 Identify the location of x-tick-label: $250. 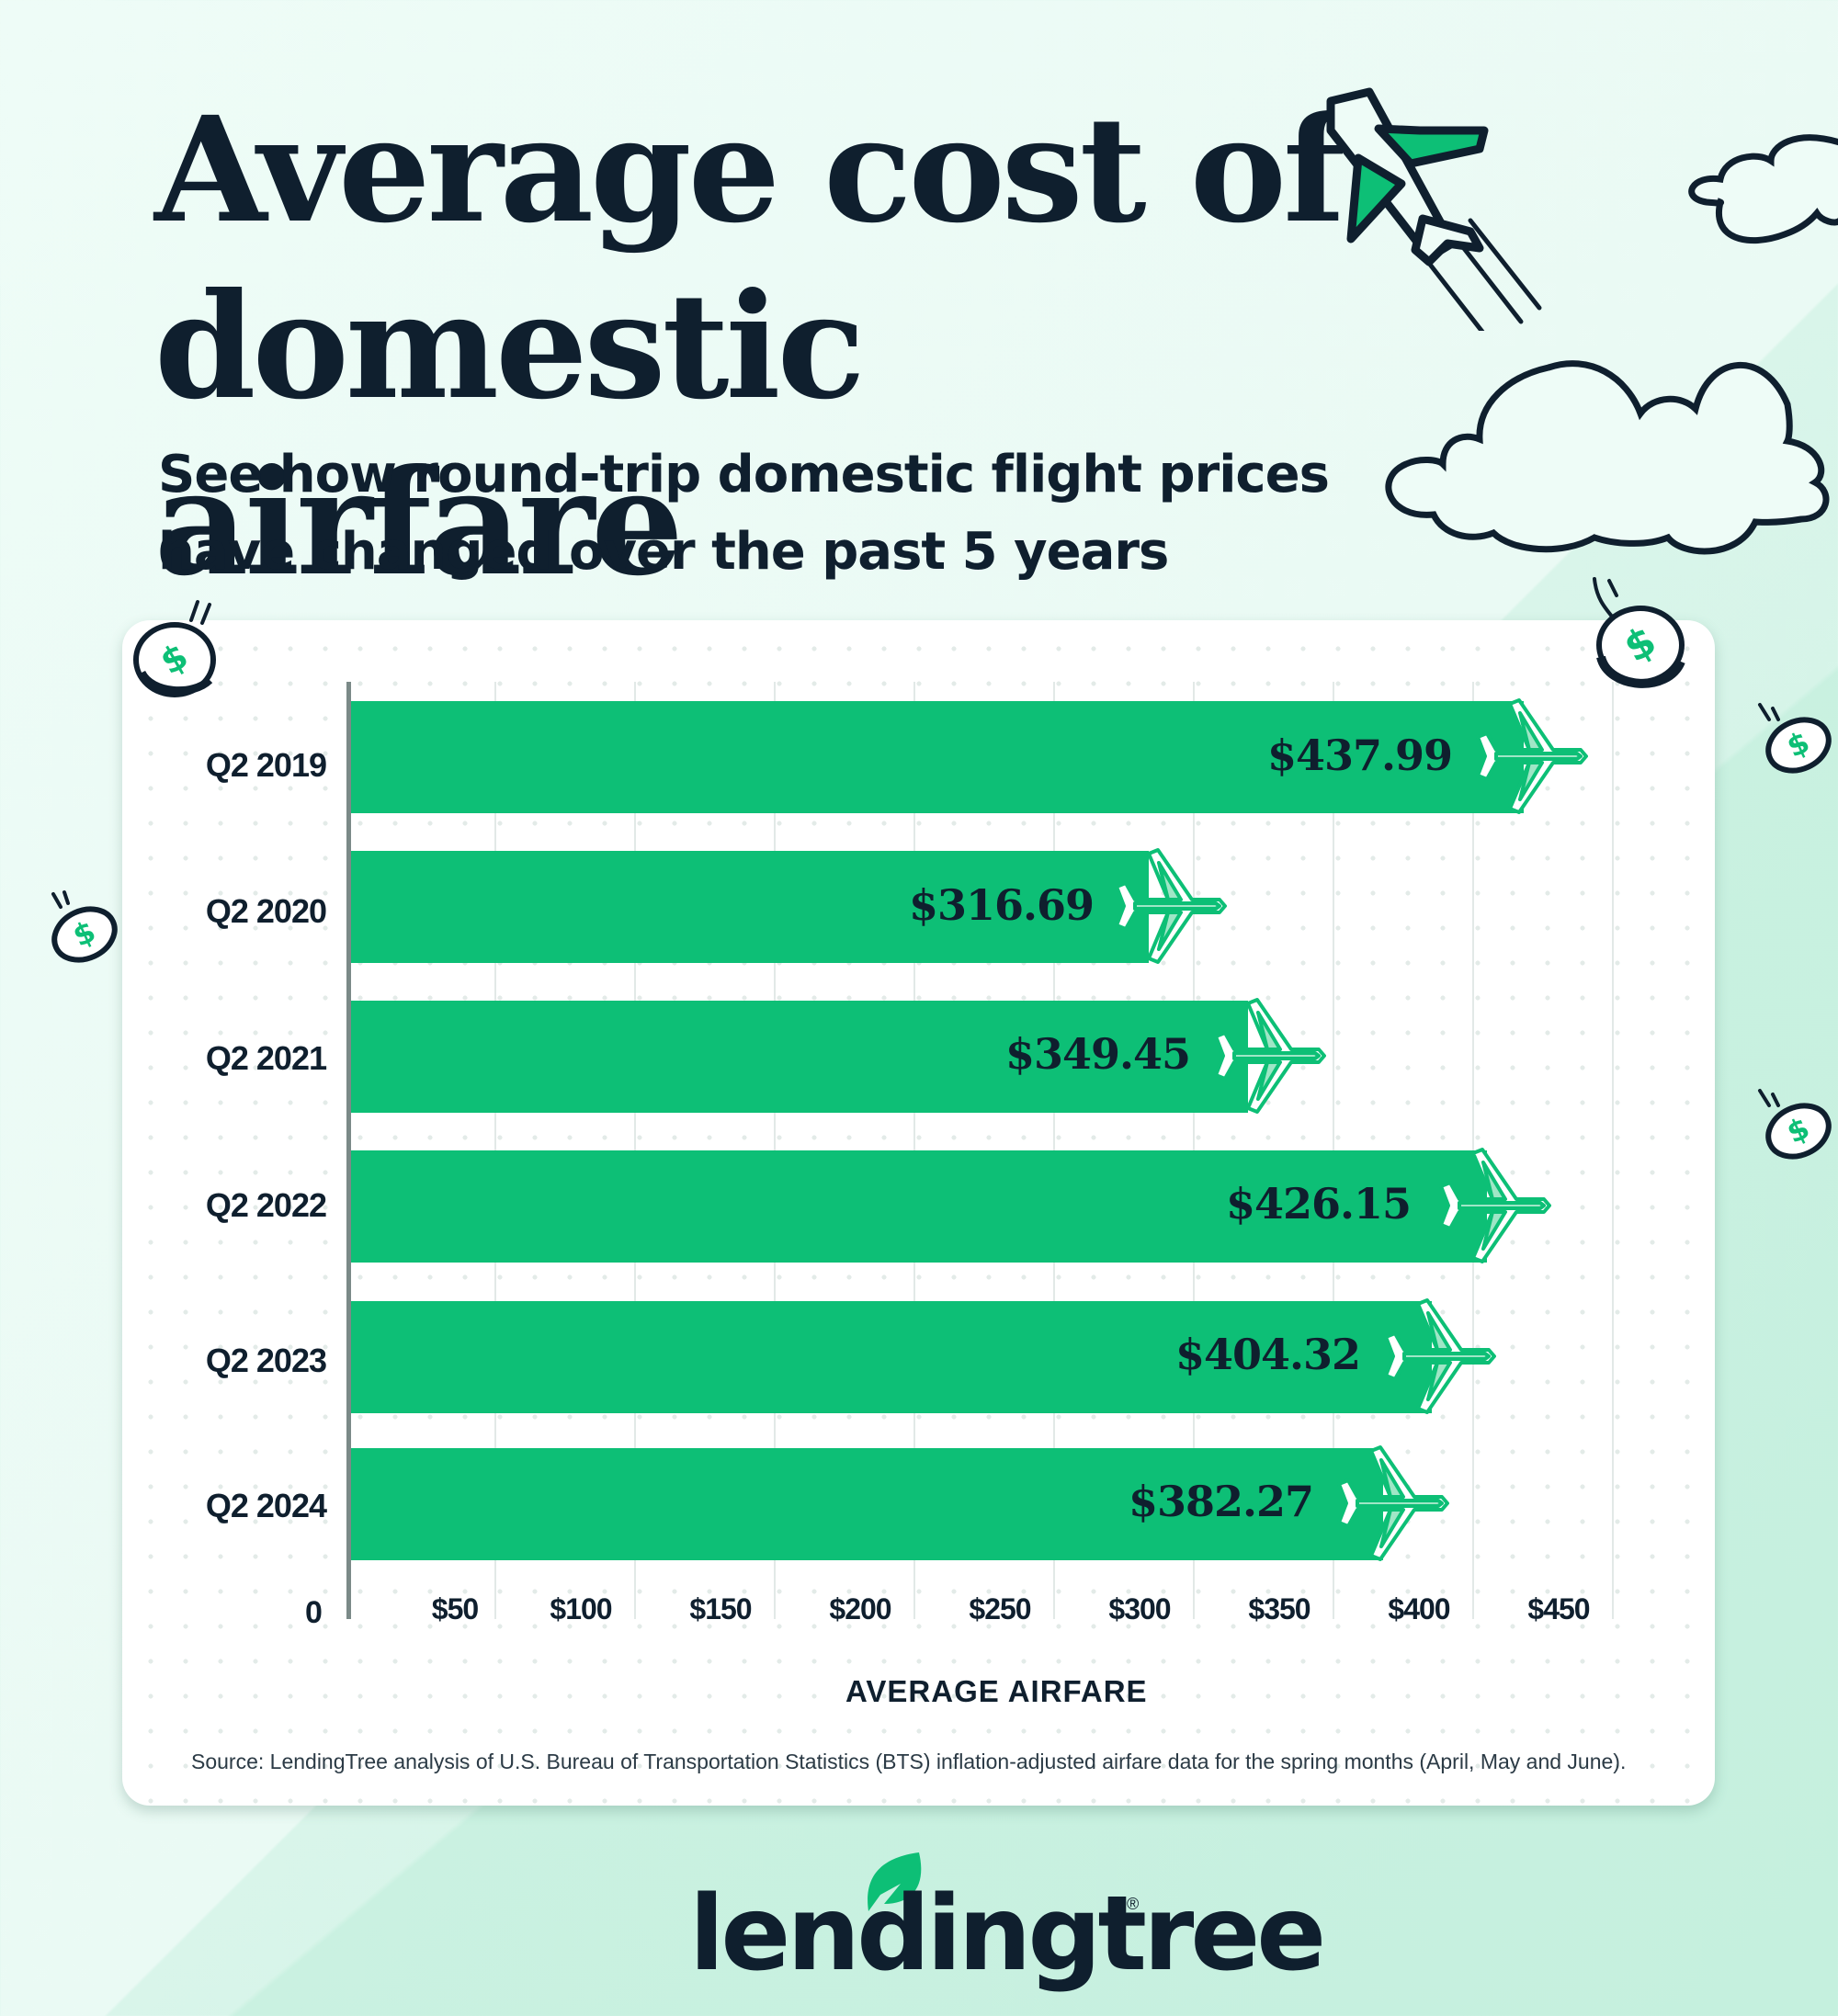
(1000, 1608).